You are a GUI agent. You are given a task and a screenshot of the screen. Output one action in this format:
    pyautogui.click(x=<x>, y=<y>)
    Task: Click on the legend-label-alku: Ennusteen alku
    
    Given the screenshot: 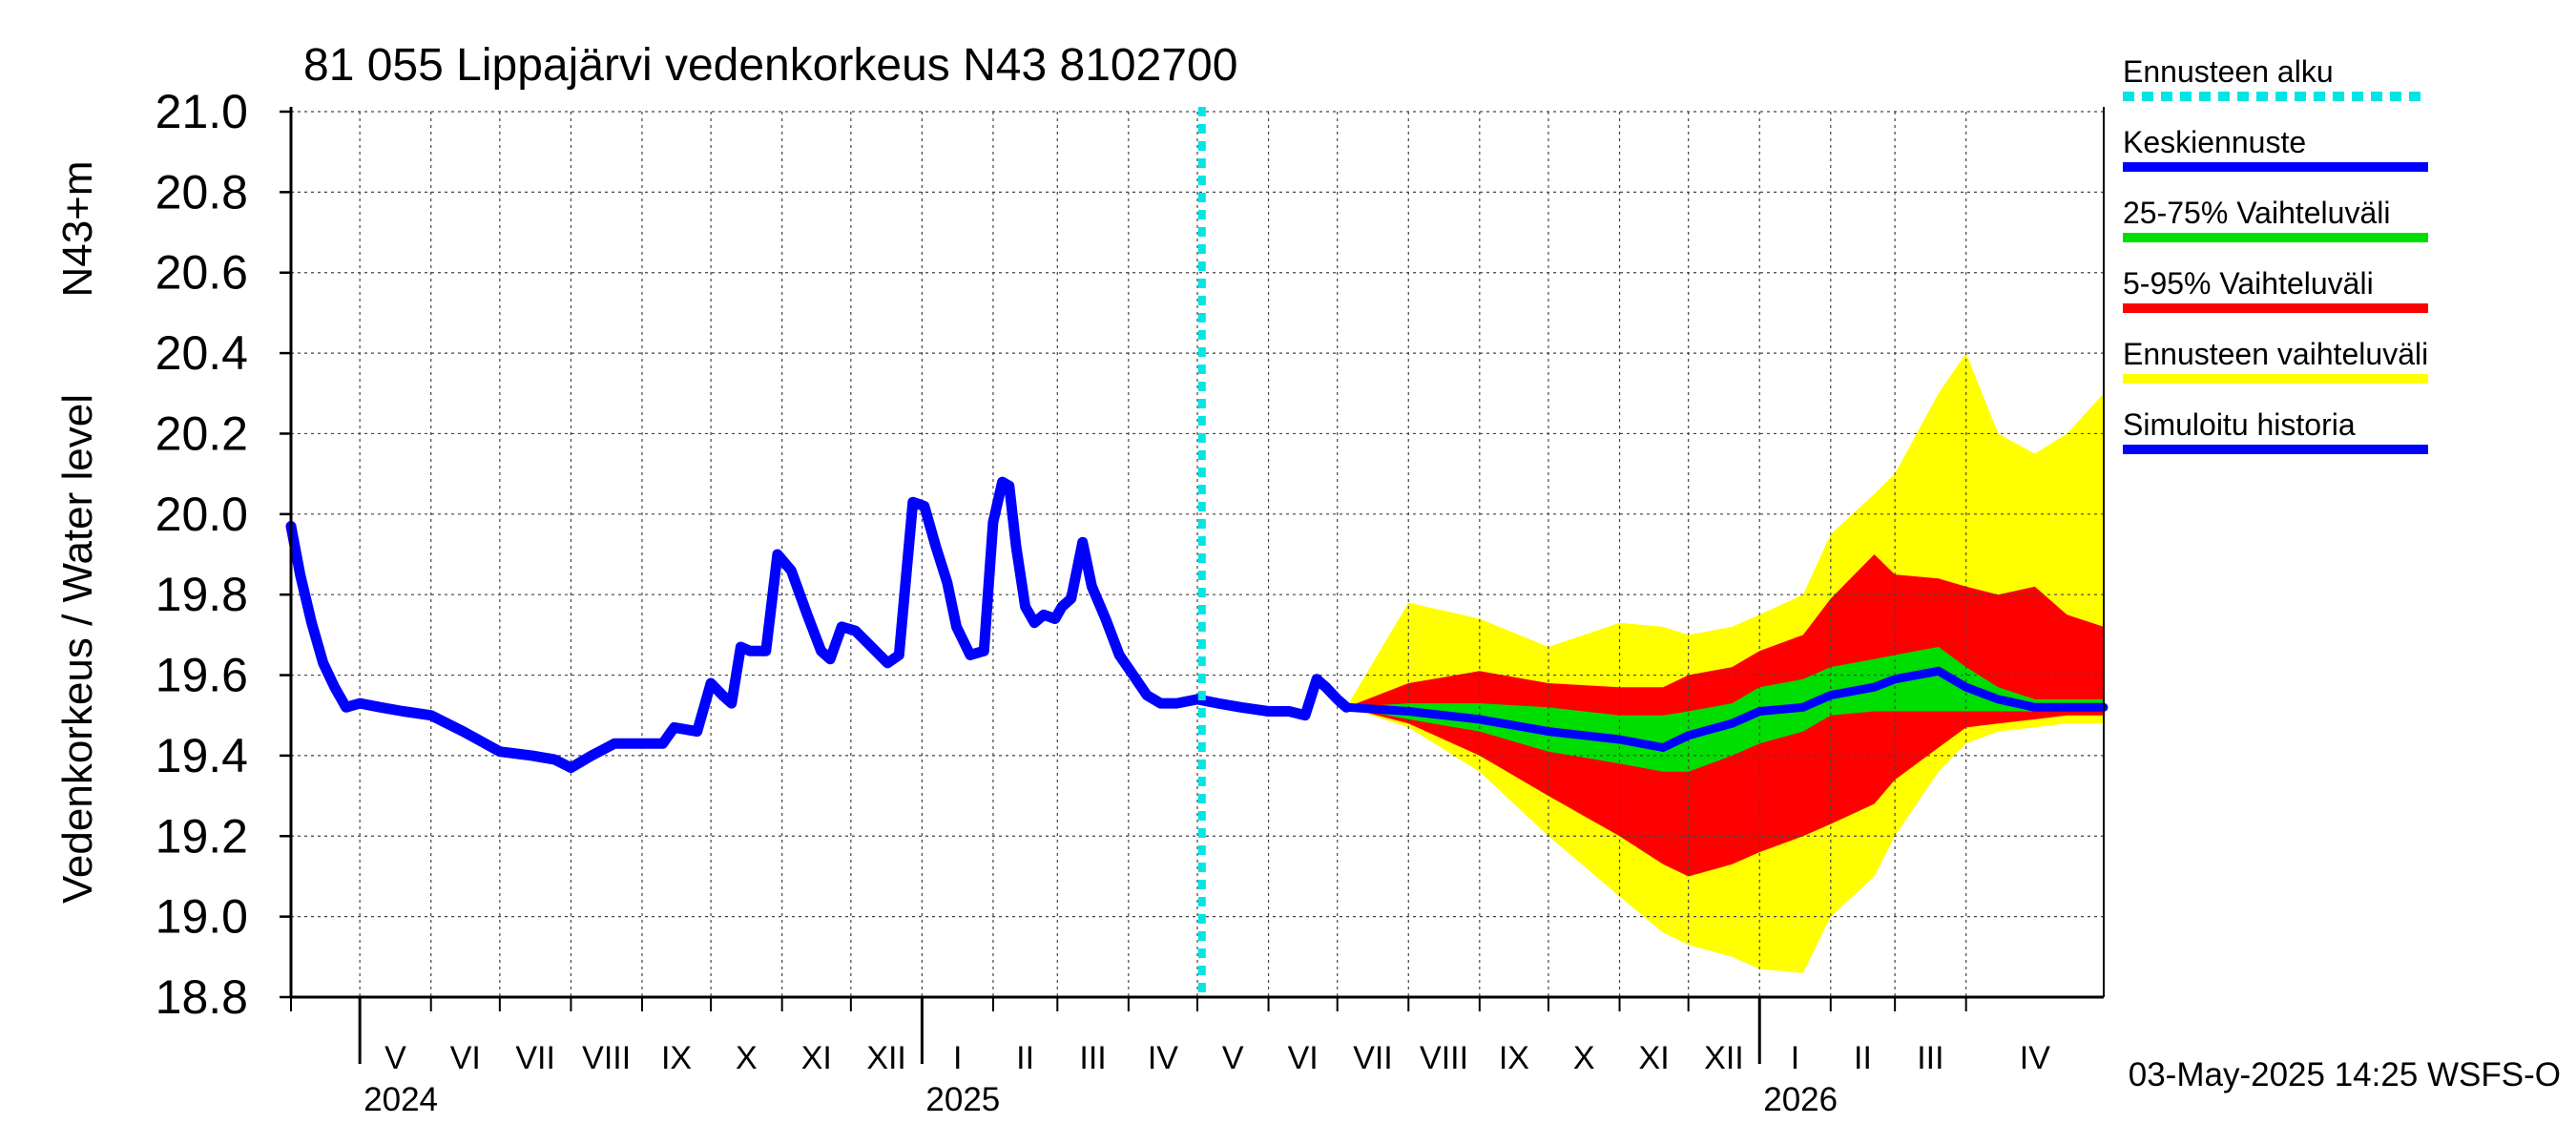 What is the action you would take?
    pyautogui.click(x=2228, y=71)
    